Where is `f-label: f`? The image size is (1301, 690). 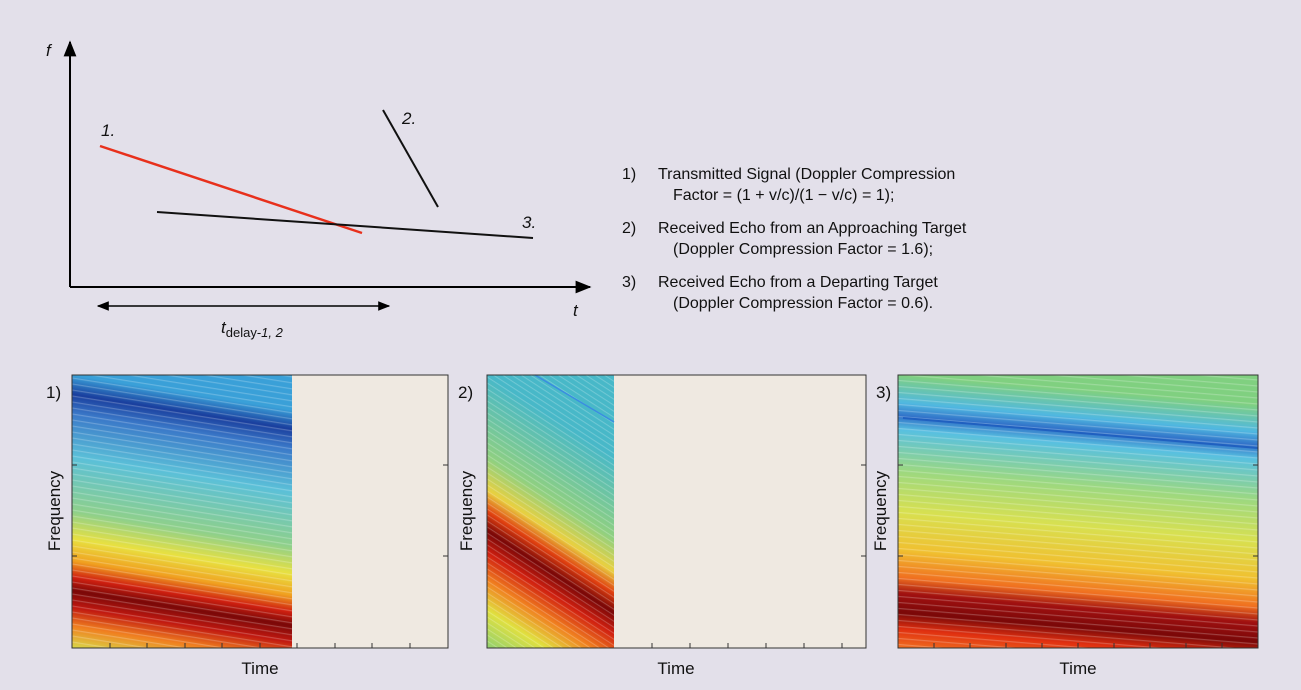 f-label: f is located at coordinates (49, 50).